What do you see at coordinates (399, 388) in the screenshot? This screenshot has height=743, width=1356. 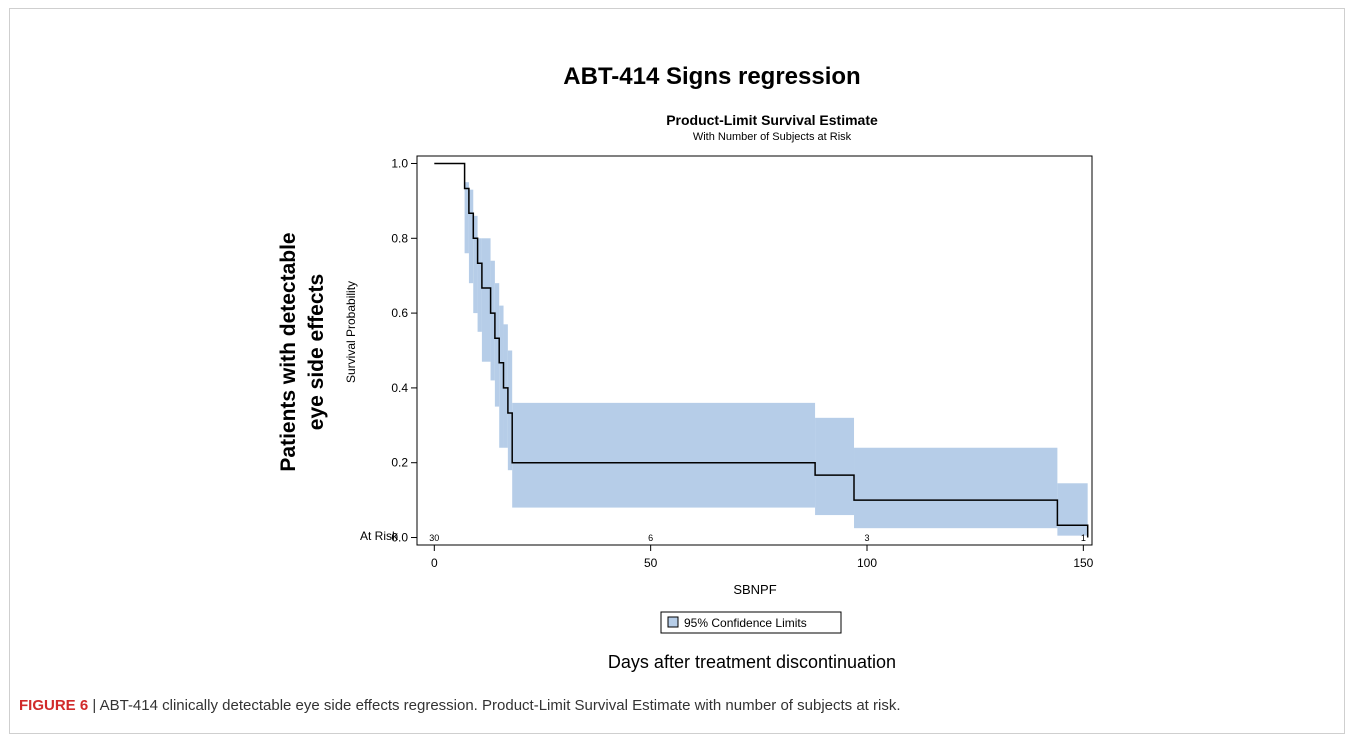 I see `y-tick-label: 0.4` at bounding box center [399, 388].